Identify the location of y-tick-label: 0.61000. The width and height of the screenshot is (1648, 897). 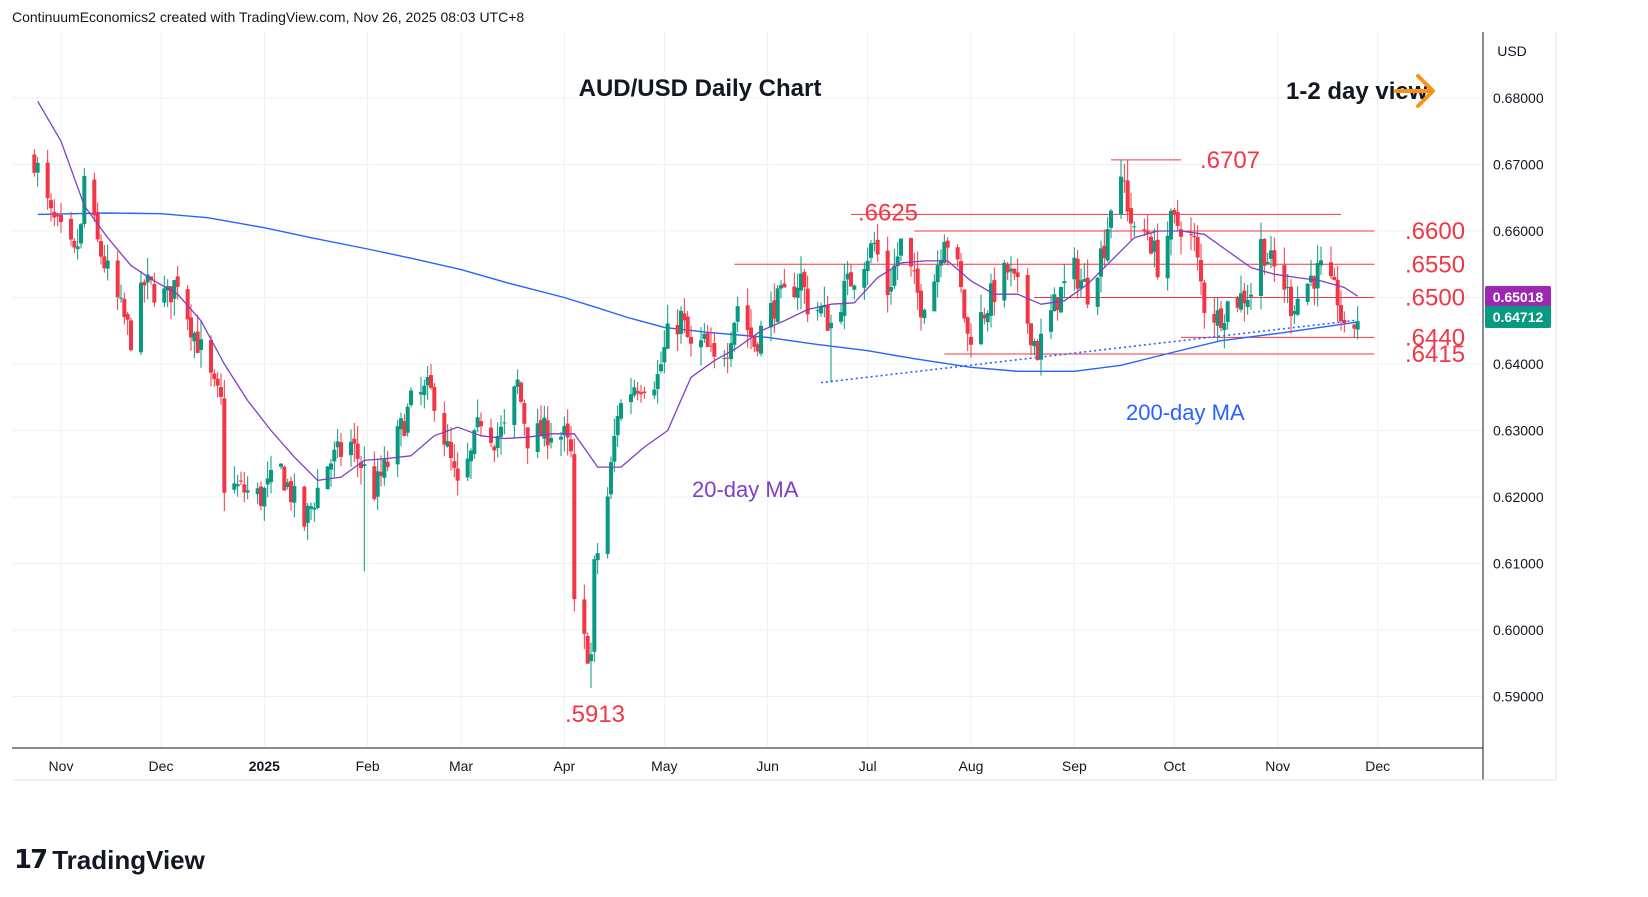
(1518, 564).